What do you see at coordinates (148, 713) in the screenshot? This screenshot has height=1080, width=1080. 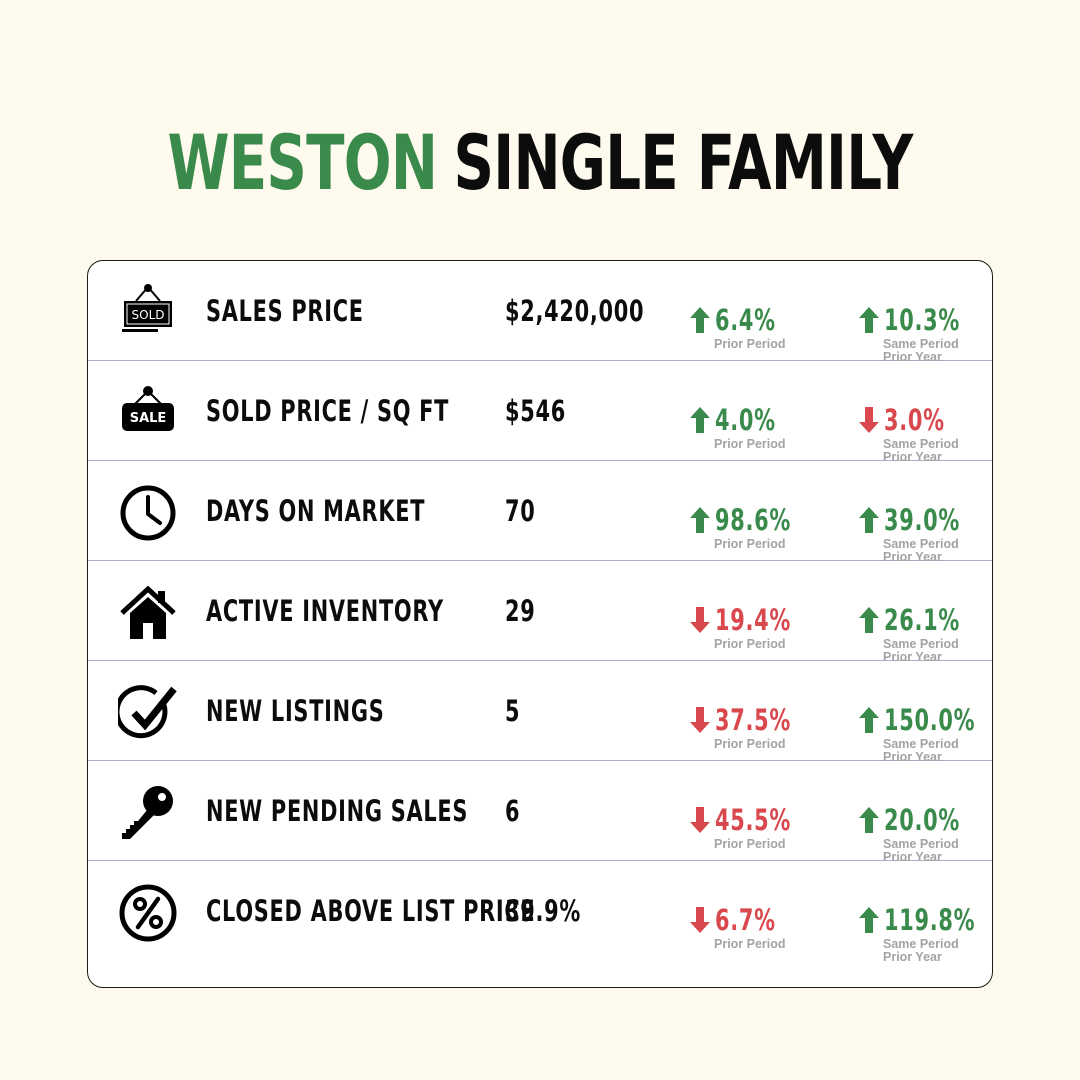 I see `checkmark-icon` at bounding box center [148, 713].